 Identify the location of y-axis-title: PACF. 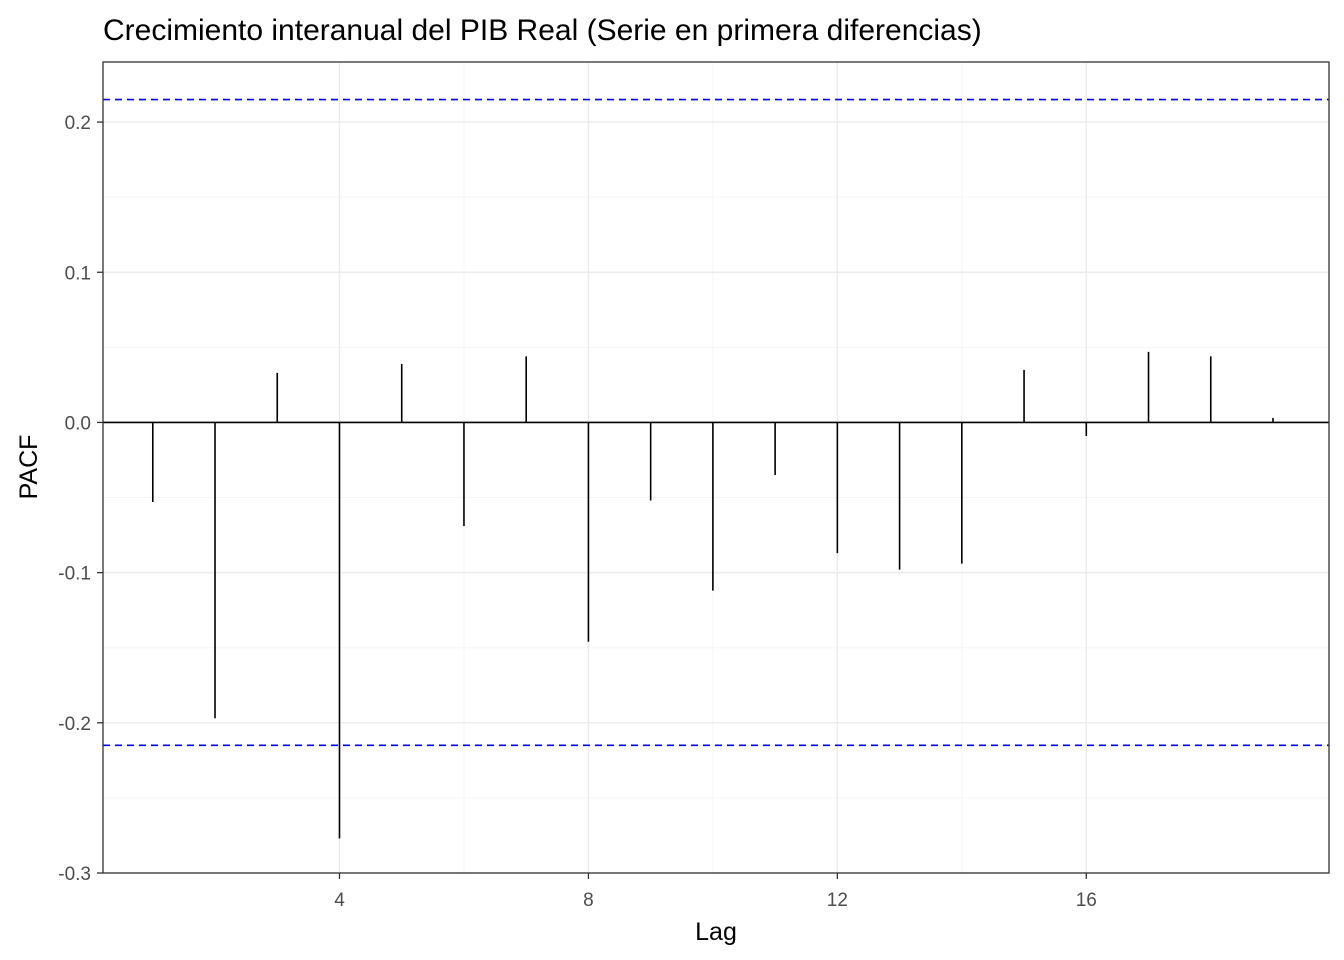
(29, 467).